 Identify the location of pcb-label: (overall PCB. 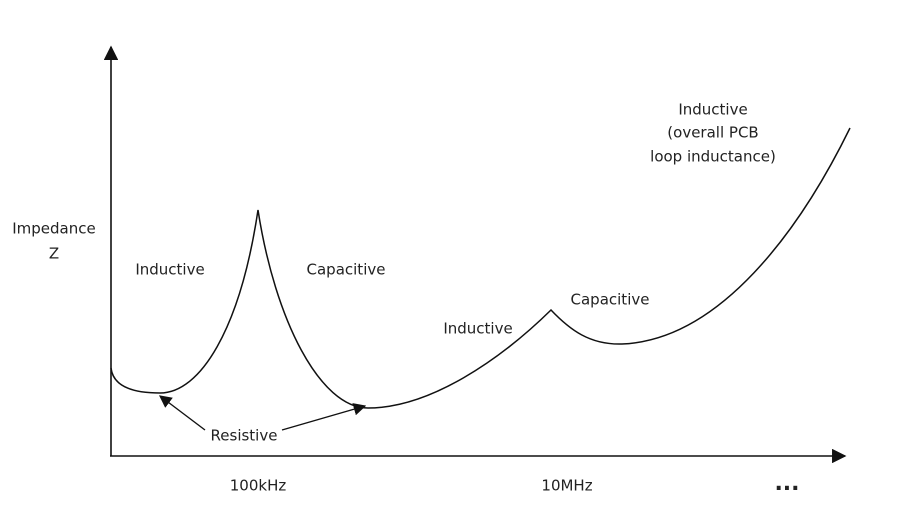
(712, 133).